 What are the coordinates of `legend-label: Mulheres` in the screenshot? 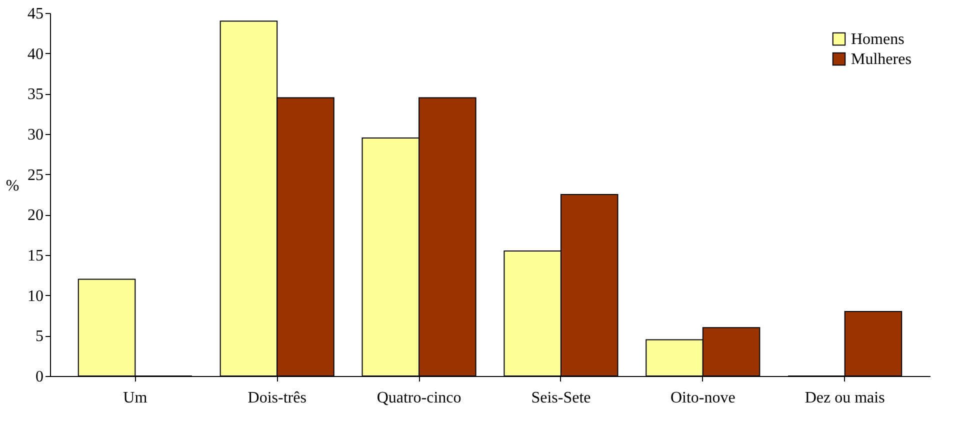 It's located at (881, 59).